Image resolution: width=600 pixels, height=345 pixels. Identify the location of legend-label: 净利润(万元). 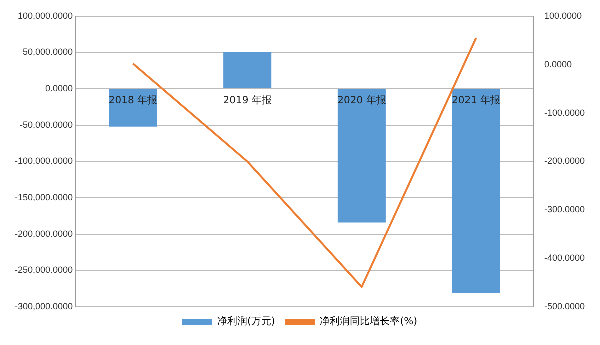
(246, 322).